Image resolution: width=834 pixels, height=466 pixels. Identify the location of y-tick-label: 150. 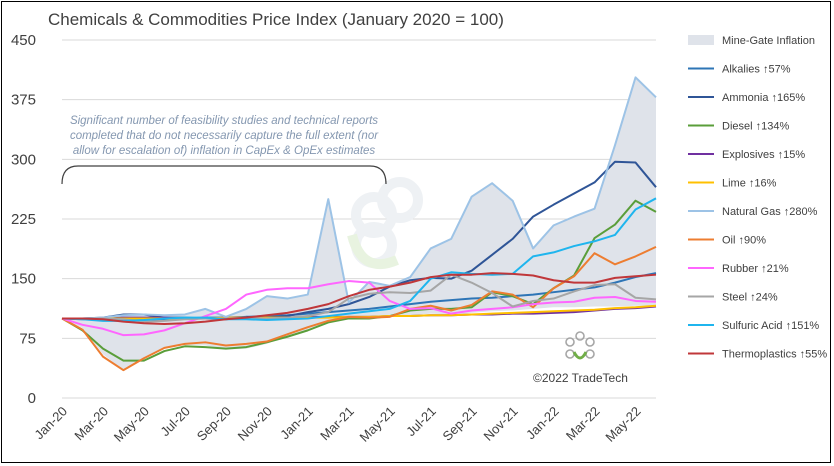
(23, 279).